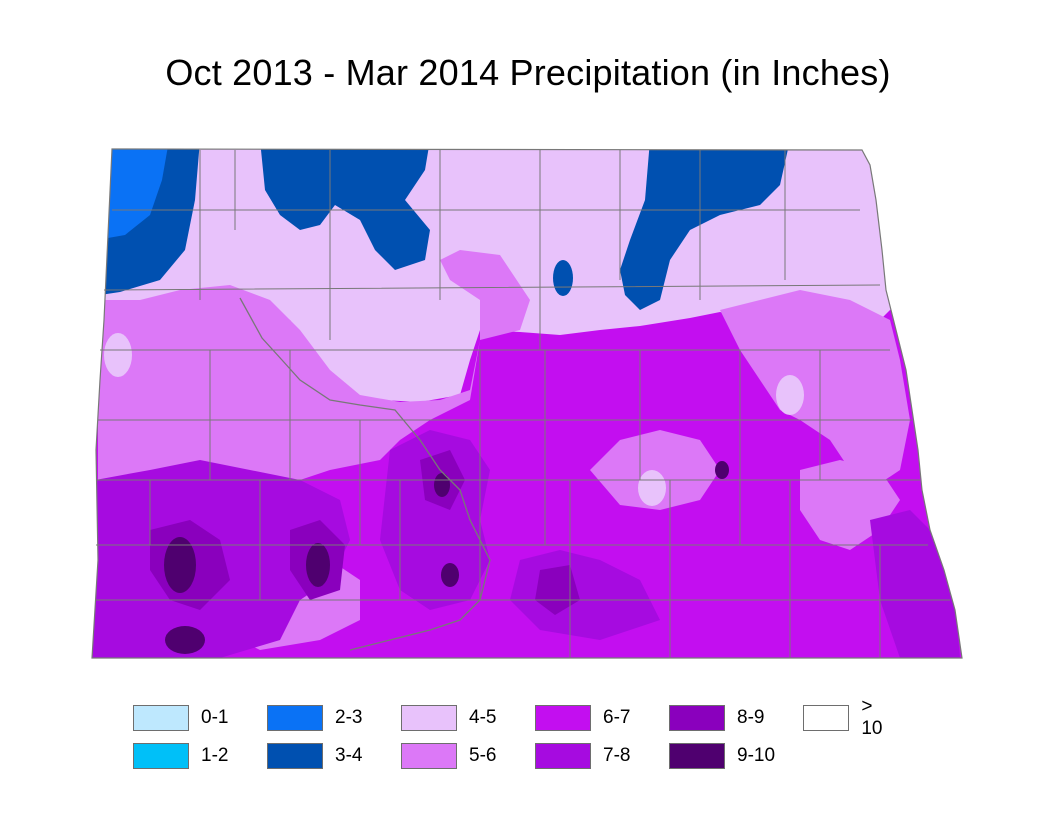  I want to click on legend-label: 7-8, so click(617, 755).